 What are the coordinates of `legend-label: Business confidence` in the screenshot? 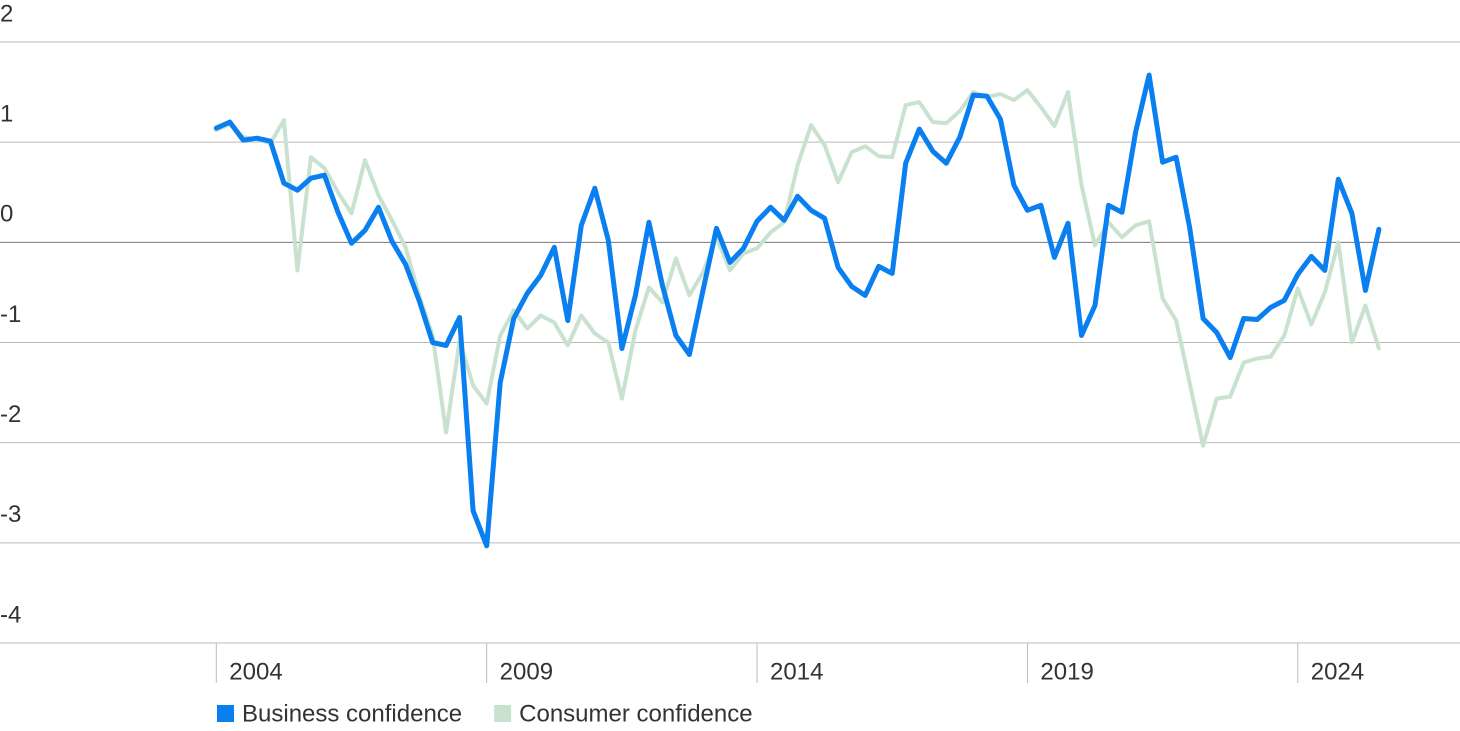 It's located at (352, 713).